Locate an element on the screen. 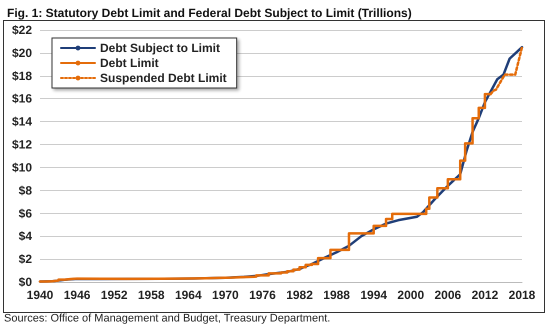 This screenshot has width=550, height=328. x-tick-label: 1976 is located at coordinates (262, 295).